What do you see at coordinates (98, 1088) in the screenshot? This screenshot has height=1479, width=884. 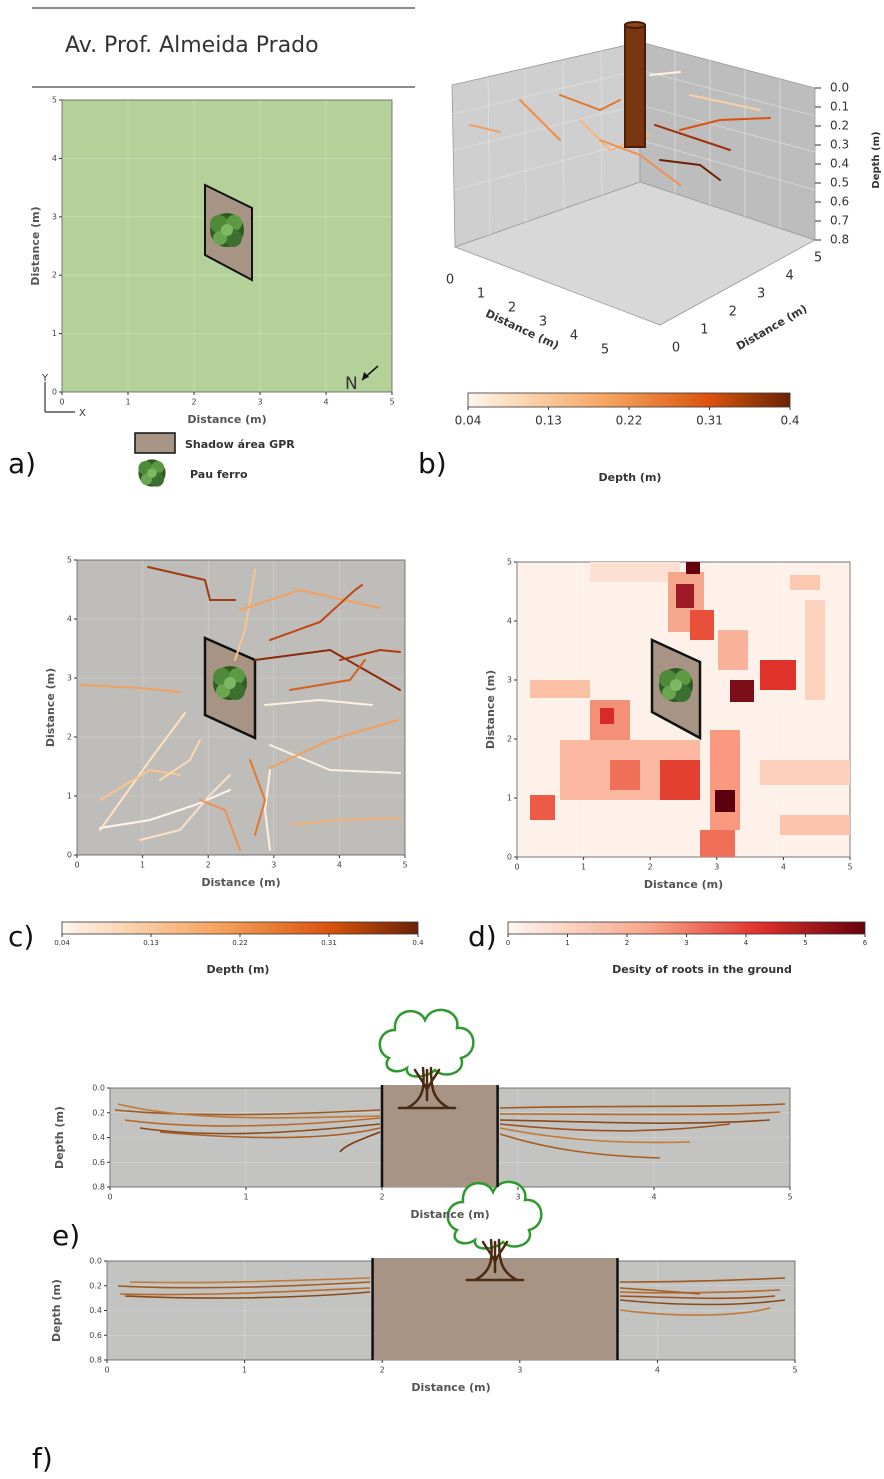 I see `y-tick-label: 0.0` at bounding box center [98, 1088].